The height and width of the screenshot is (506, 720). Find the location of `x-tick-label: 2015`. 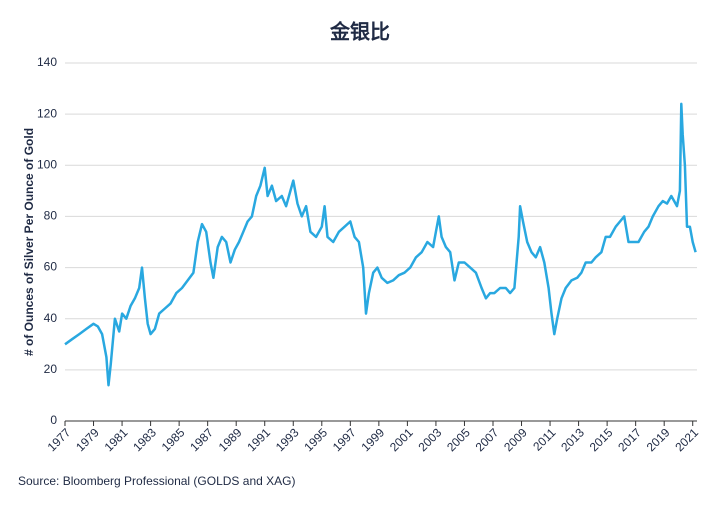

x-tick-label: 2015 is located at coordinates (601, 439).